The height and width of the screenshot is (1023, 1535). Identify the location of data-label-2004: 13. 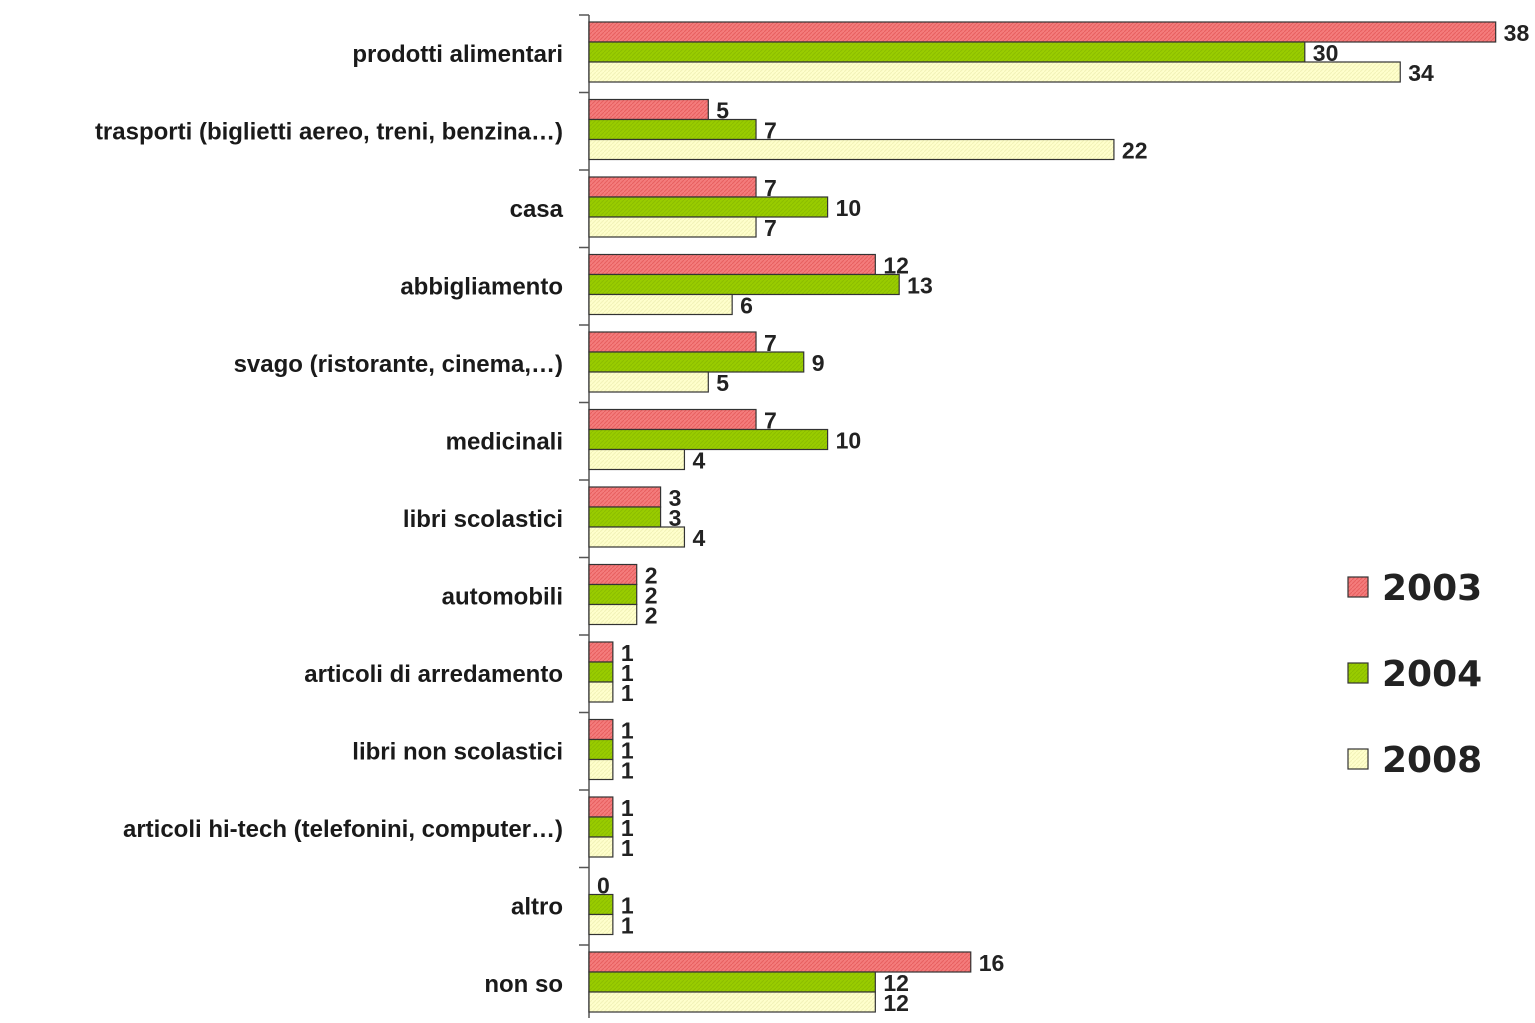
(920, 286).